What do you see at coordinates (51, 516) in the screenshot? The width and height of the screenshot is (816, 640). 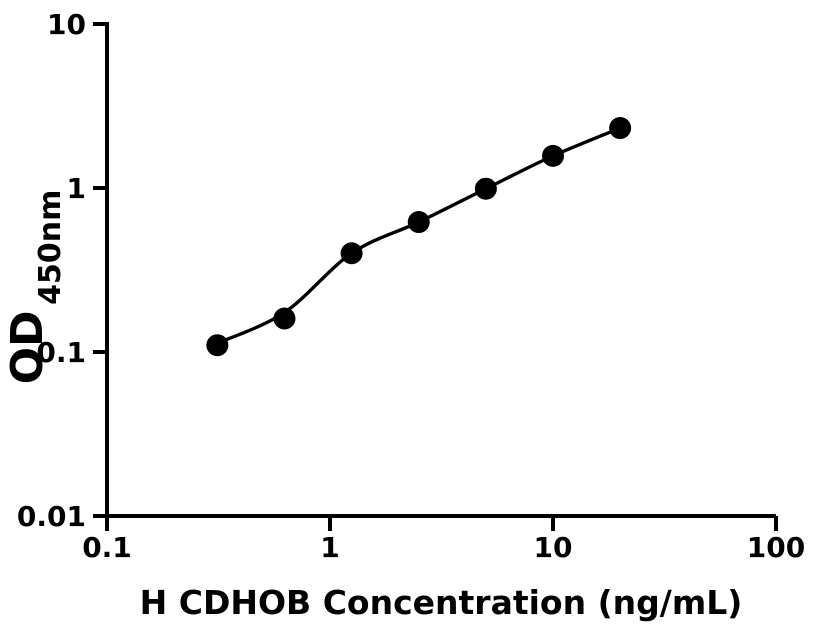 I see `y-tick-label-0p01: 0.01` at bounding box center [51, 516].